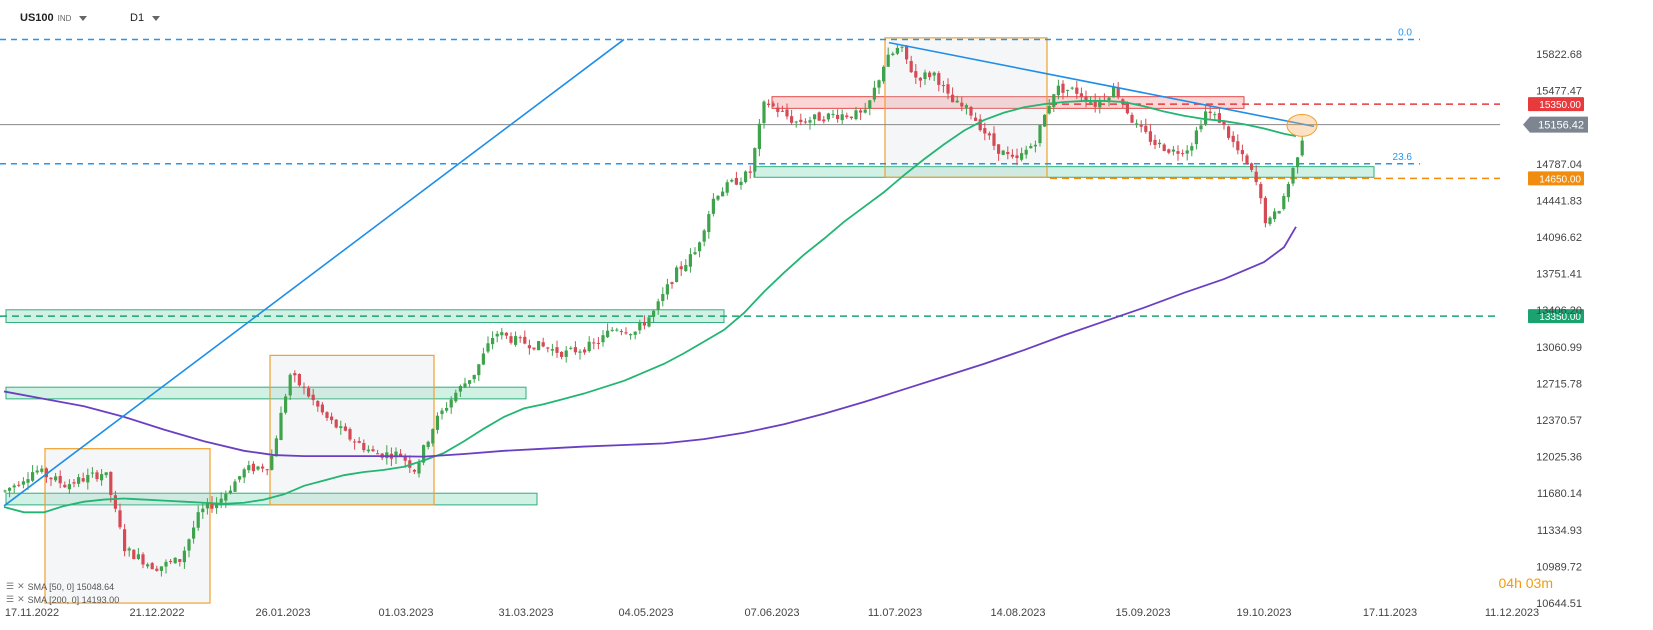 The height and width of the screenshot is (630, 1653). I want to click on fib-level-label: 0.0, so click(1405, 32).